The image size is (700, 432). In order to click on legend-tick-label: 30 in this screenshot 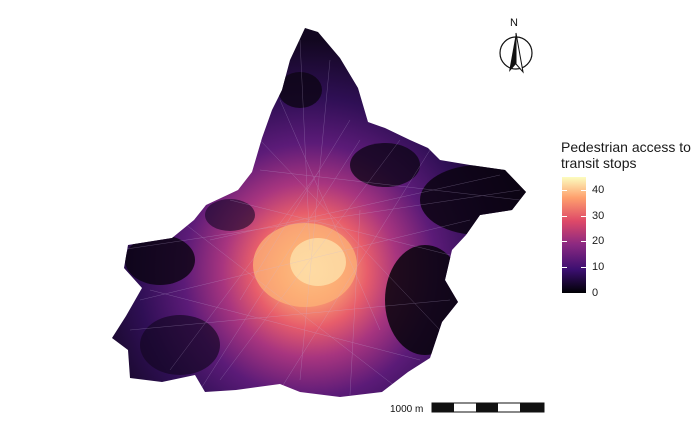, I will do `click(598, 215)`.